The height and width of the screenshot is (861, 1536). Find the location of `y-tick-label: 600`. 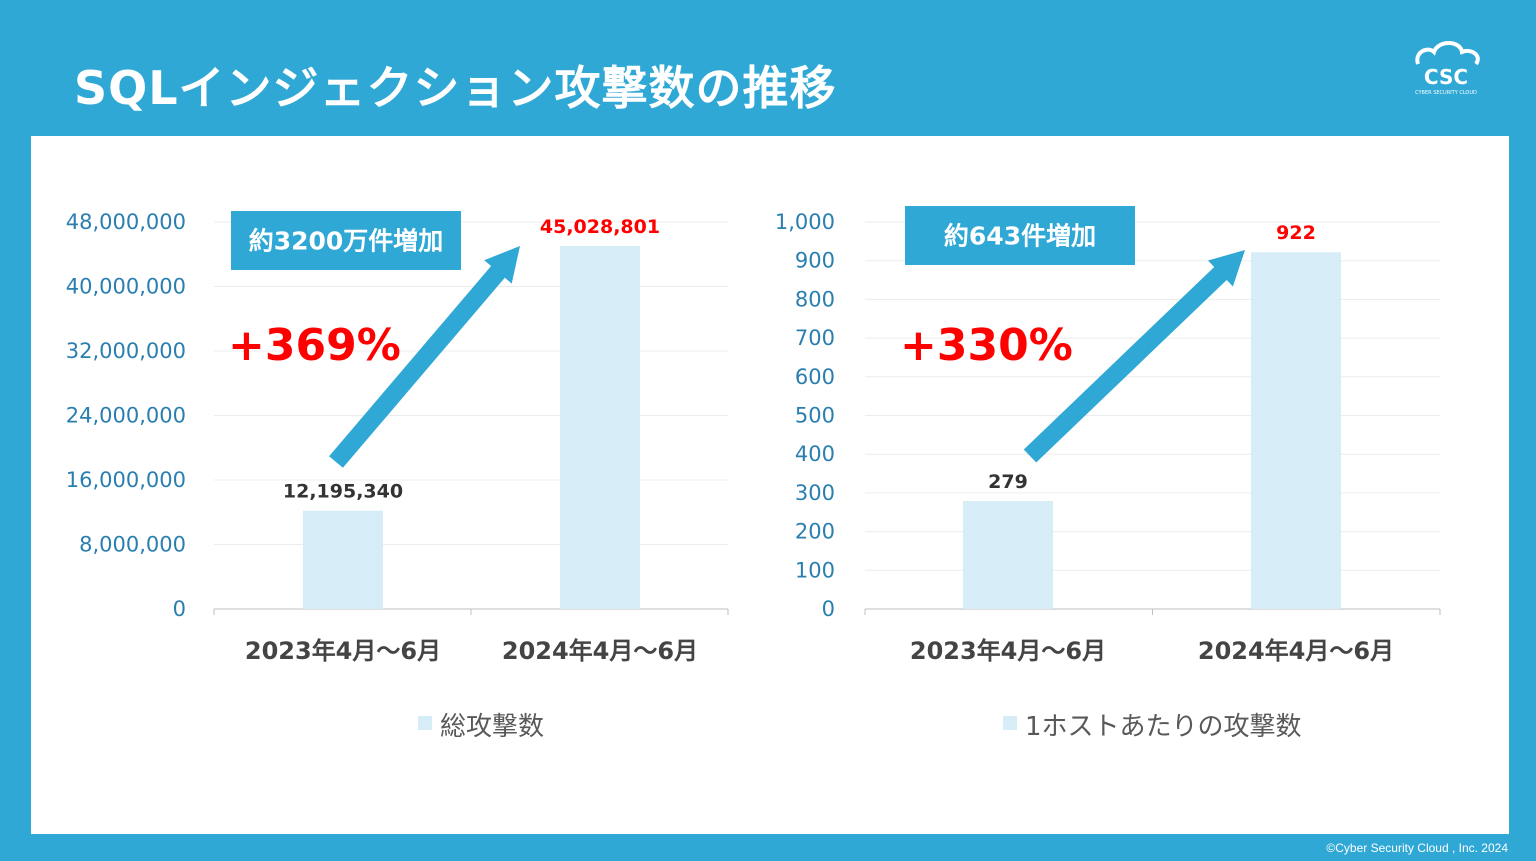

y-tick-label: 600 is located at coordinates (815, 377).